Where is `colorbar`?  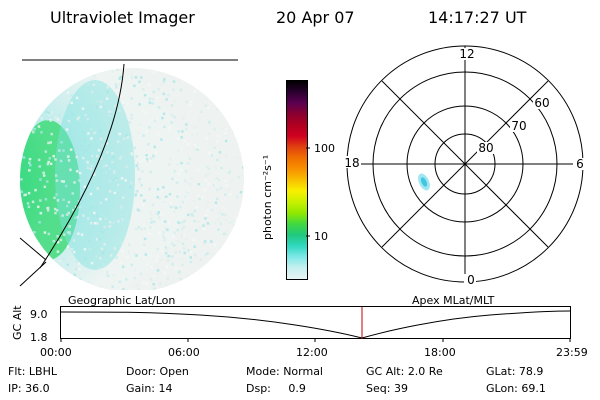 colorbar is located at coordinates (297, 180).